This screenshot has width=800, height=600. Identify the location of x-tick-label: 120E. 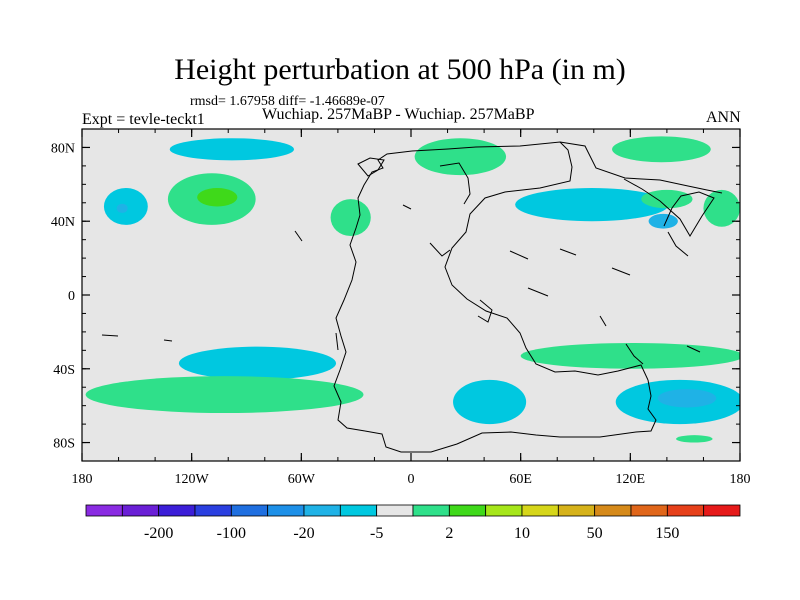
(631, 479).